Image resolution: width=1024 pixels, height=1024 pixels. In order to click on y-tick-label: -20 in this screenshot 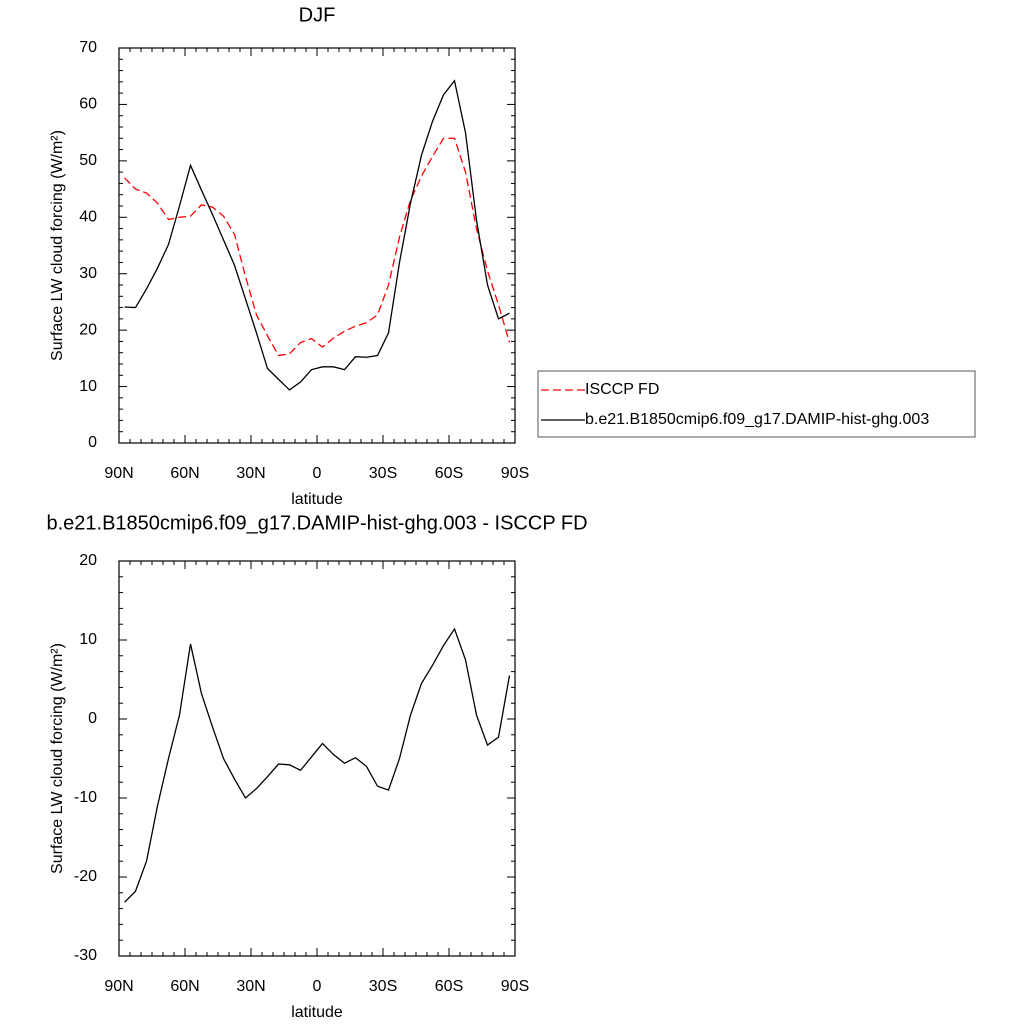, I will do `click(85, 876)`.